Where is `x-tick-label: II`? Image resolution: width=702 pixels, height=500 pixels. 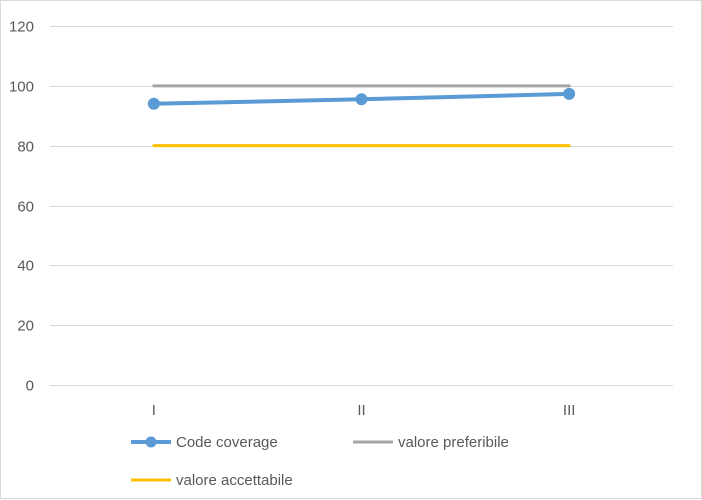
x-tick-label: II is located at coordinates (361, 410).